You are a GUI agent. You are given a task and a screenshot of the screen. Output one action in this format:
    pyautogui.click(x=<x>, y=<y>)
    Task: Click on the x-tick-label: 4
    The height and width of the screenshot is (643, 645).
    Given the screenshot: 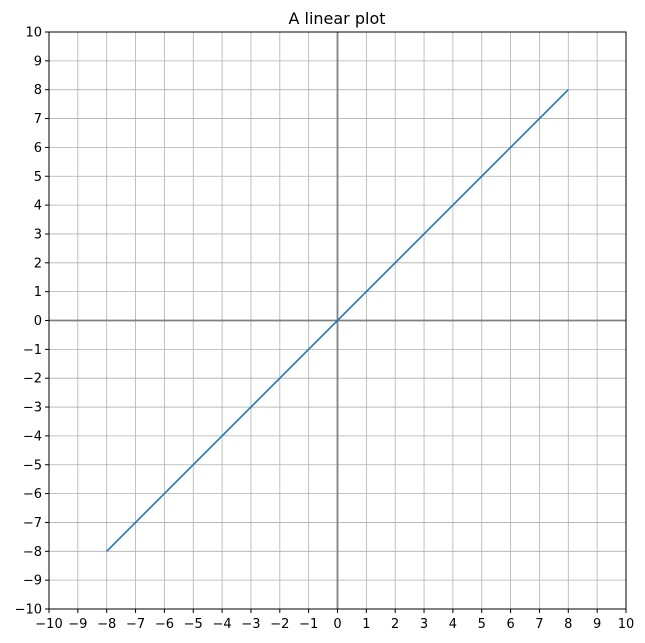 What is the action you would take?
    pyautogui.click(x=453, y=624)
    